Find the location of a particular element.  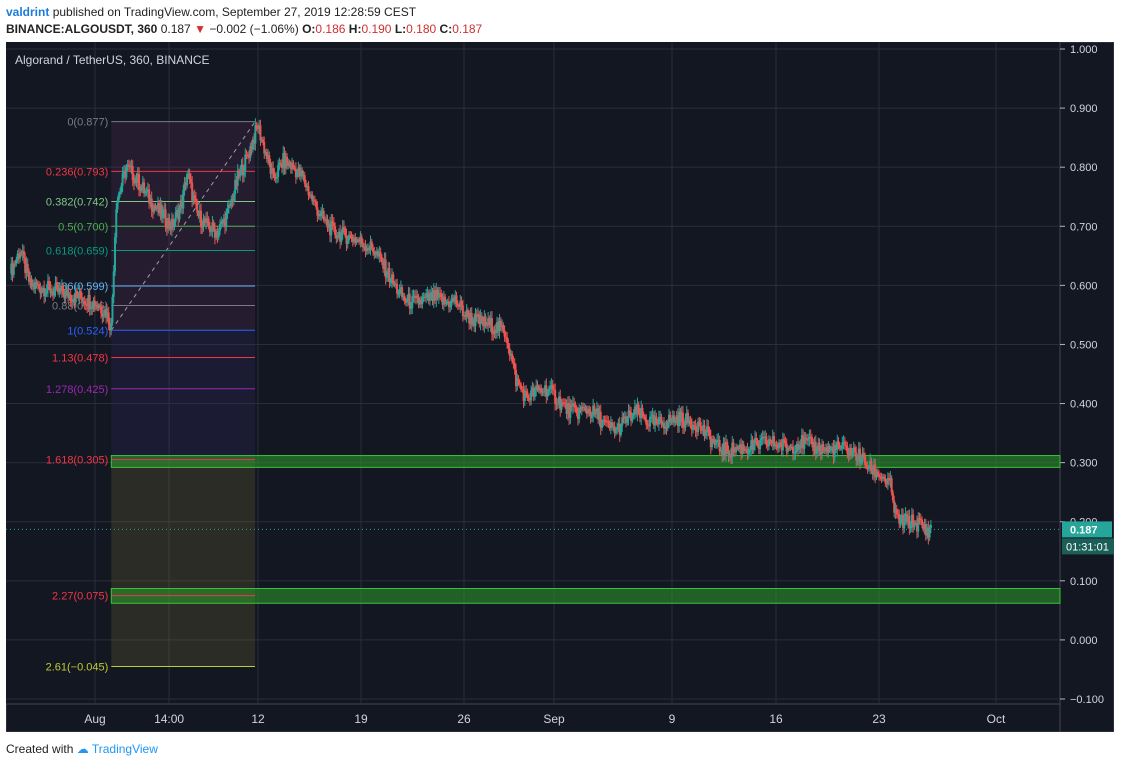

fib-level-label: 1(0.524) is located at coordinates (87, 331).